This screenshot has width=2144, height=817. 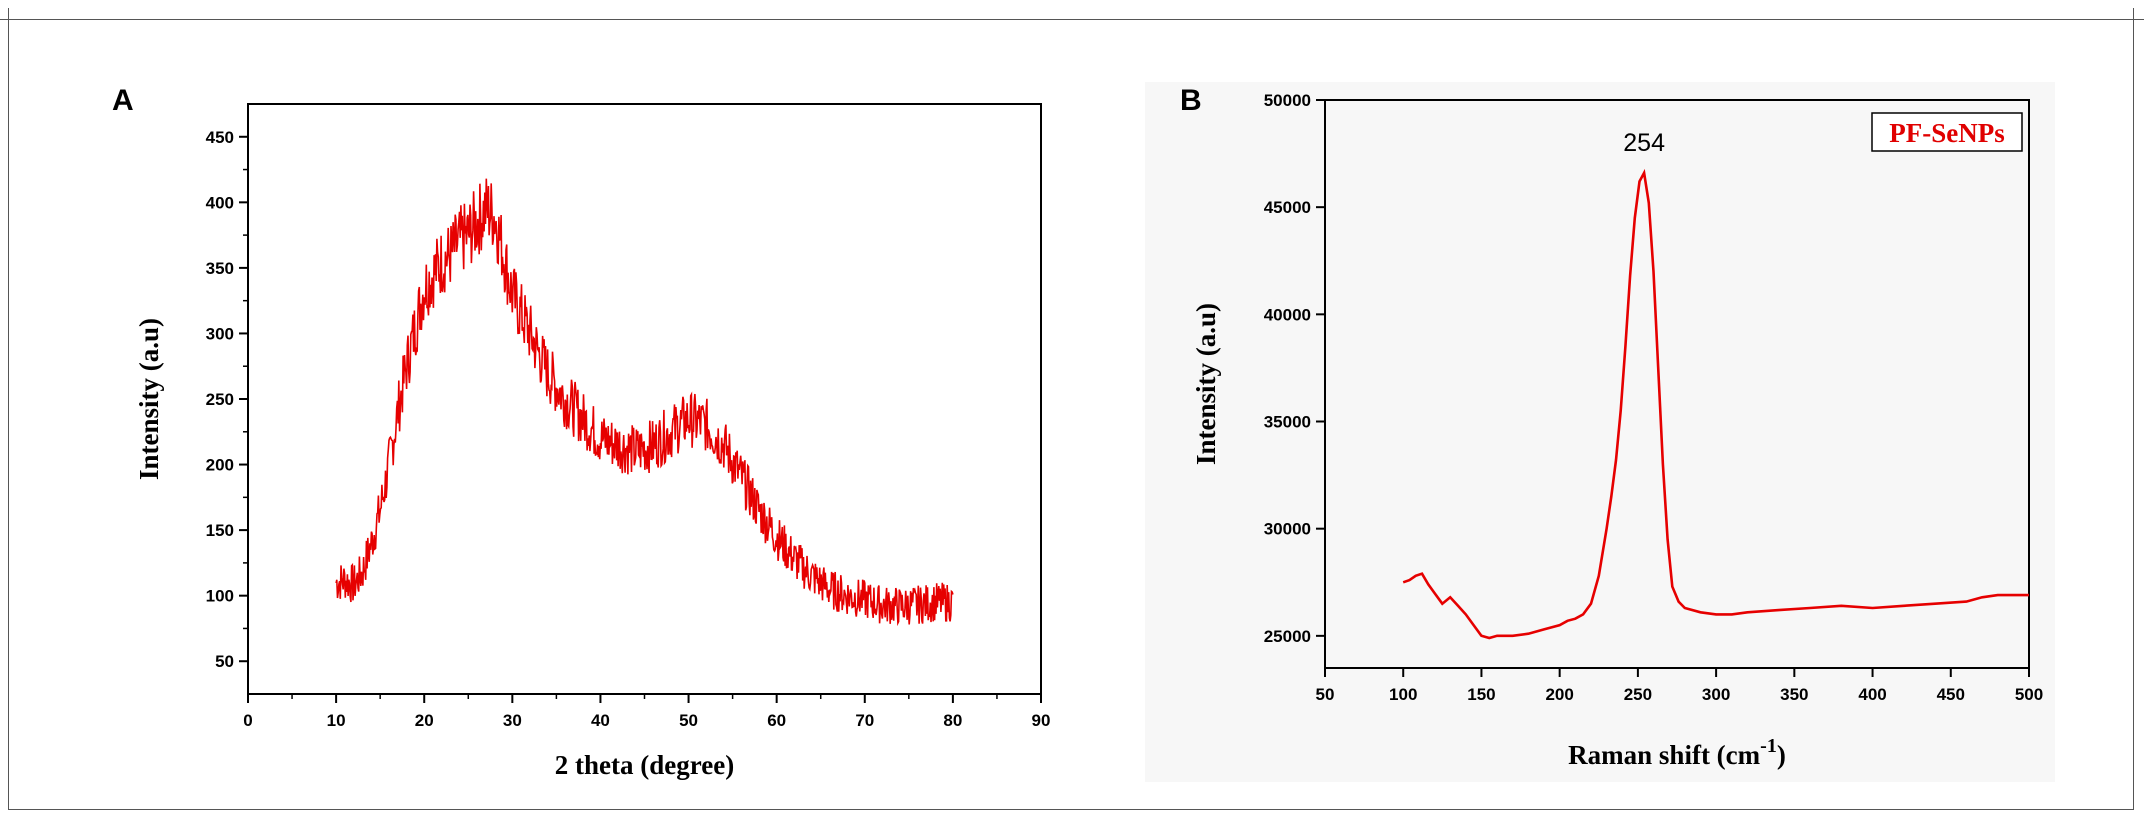 I want to click on raman-y-tick-label: 45000, so click(x=1287, y=207).